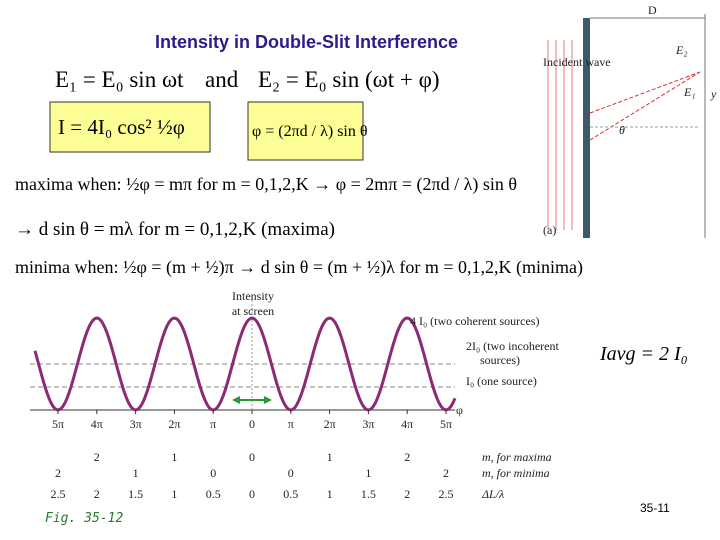 The height and width of the screenshot is (540, 720). What do you see at coordinates (681, 50) in the screenshot?
I see `diagram-label: E₂` at bounding box center [681, 50].